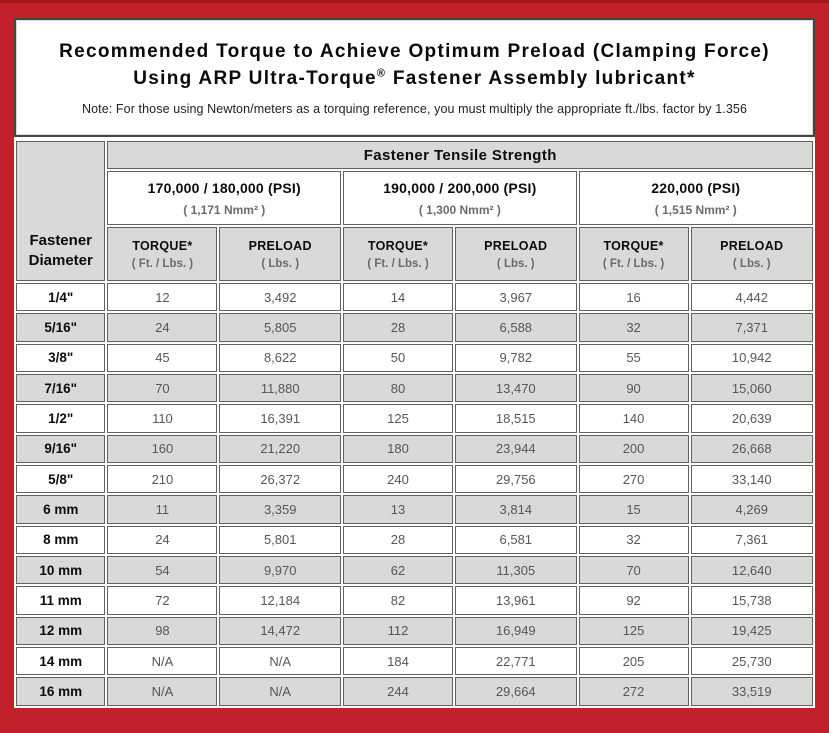 This screenshot has width=829, height=733. What do you see at coordinates (280, 297) in the screenshot?
I see `value-cell: 3,492` at bounding box center [280, 297].